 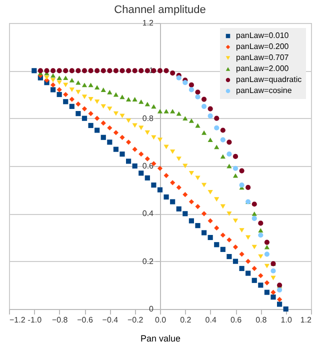 What do you see at coordinates (160, 320) in the screenshot?
I see `x-tick-label: 0.0` at bounding box center [160, 320].